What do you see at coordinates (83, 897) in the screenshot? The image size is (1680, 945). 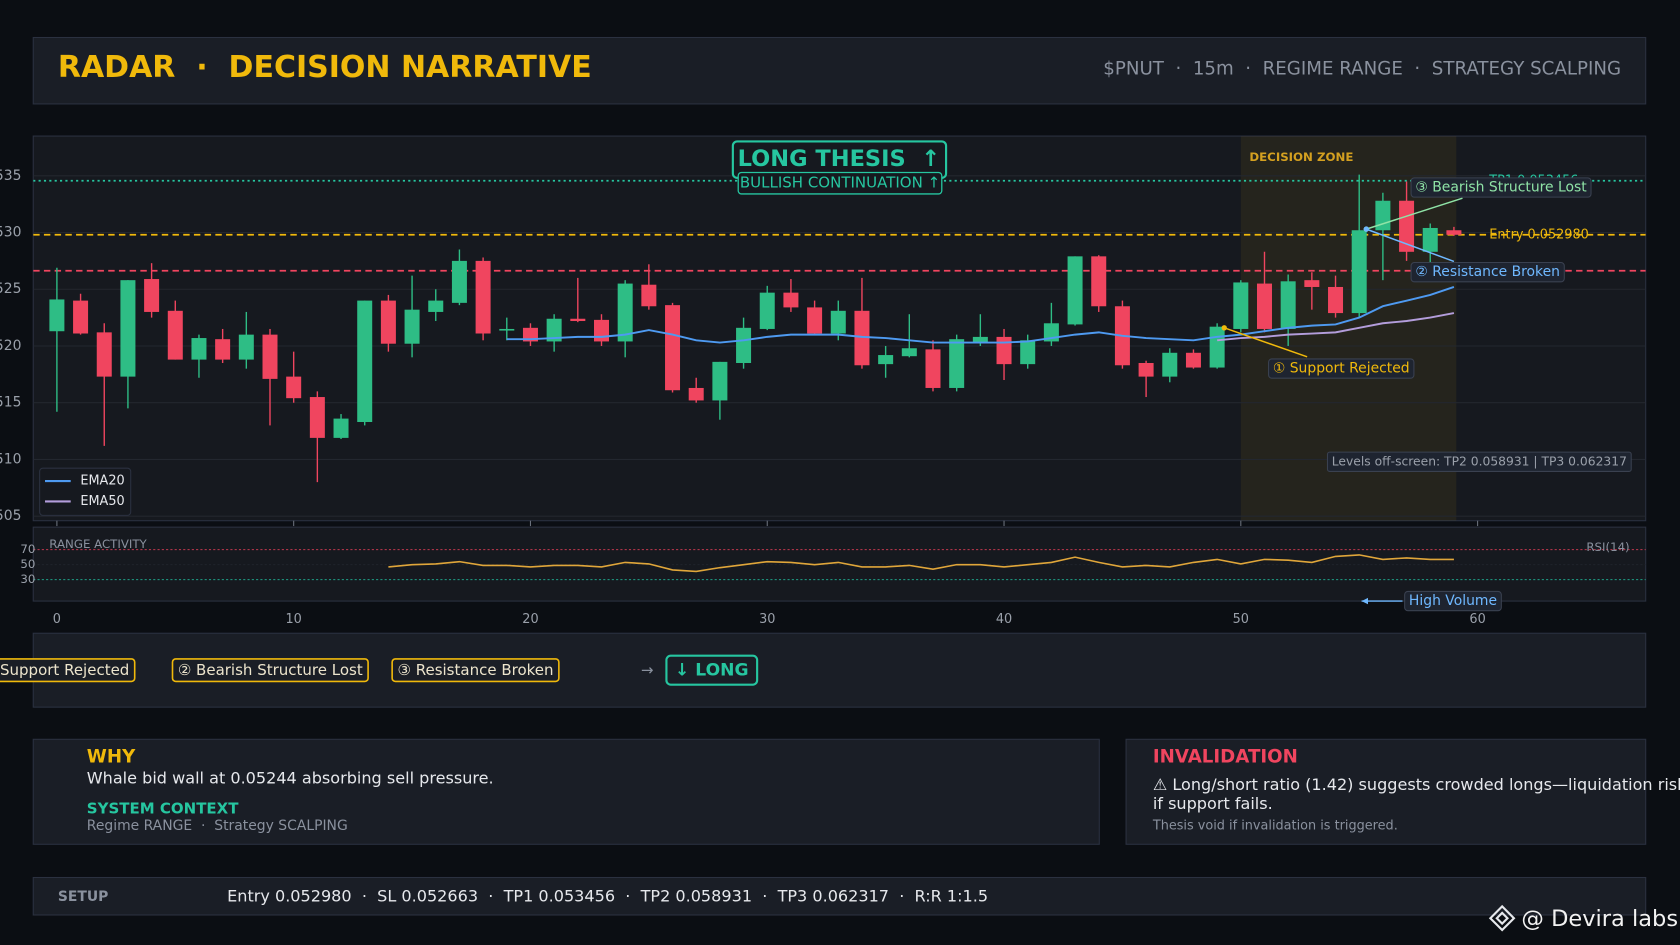 I see `setup-title: SETUP` at bounding box center [83, 897].